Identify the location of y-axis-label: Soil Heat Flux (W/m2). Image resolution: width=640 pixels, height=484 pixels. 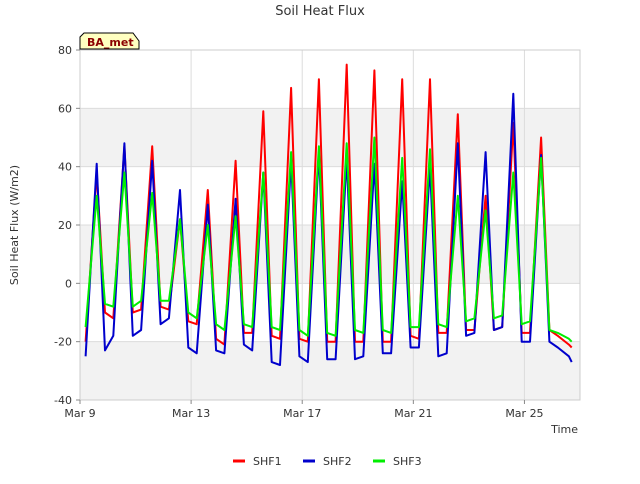
(14, 225).